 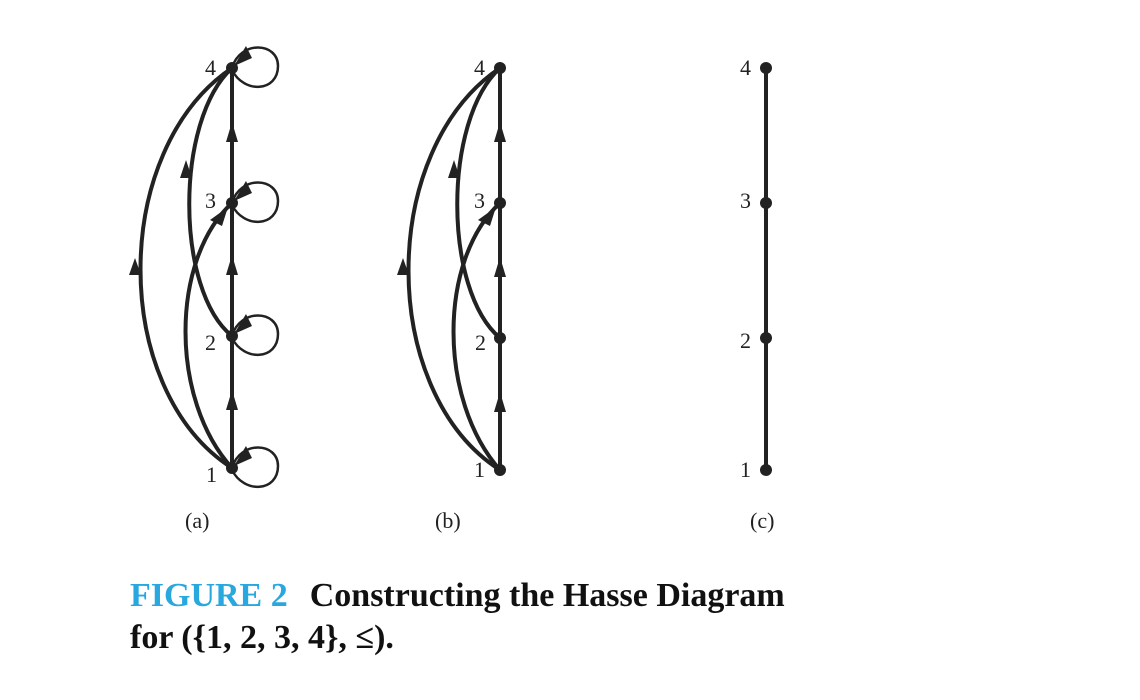 I want to click on panel-a: 1 2 3 4 (a), so click(x=204, y=289).